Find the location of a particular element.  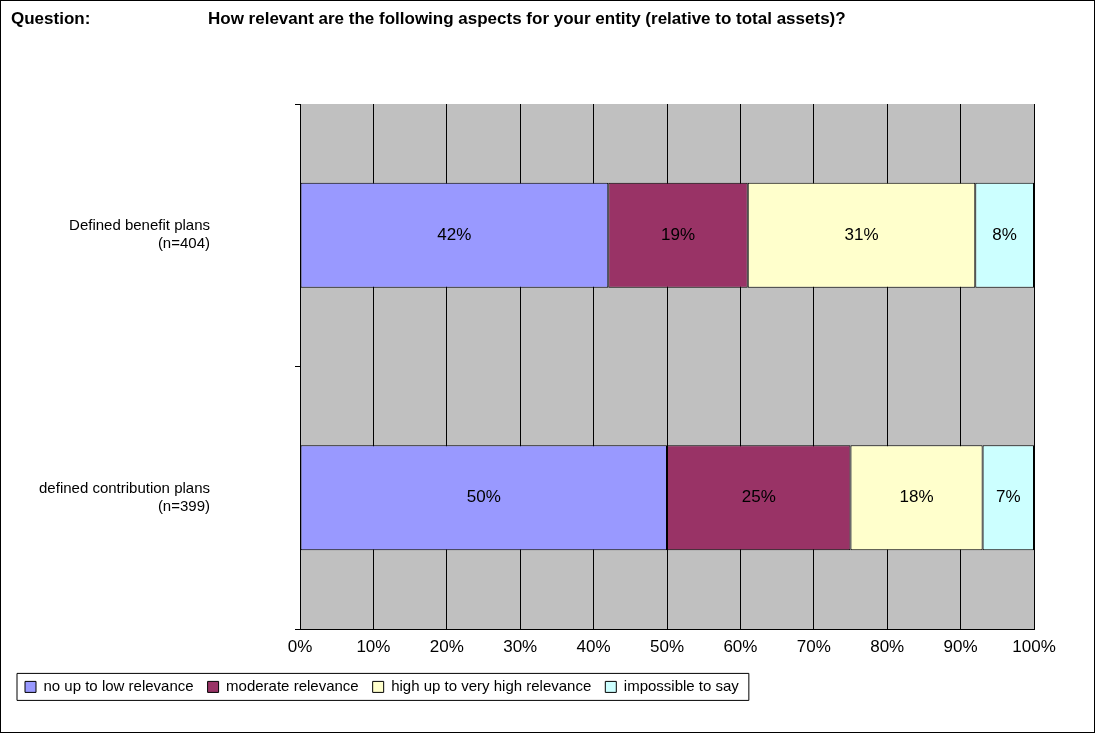

data-label: 19% is located at coordinates (678, 234).